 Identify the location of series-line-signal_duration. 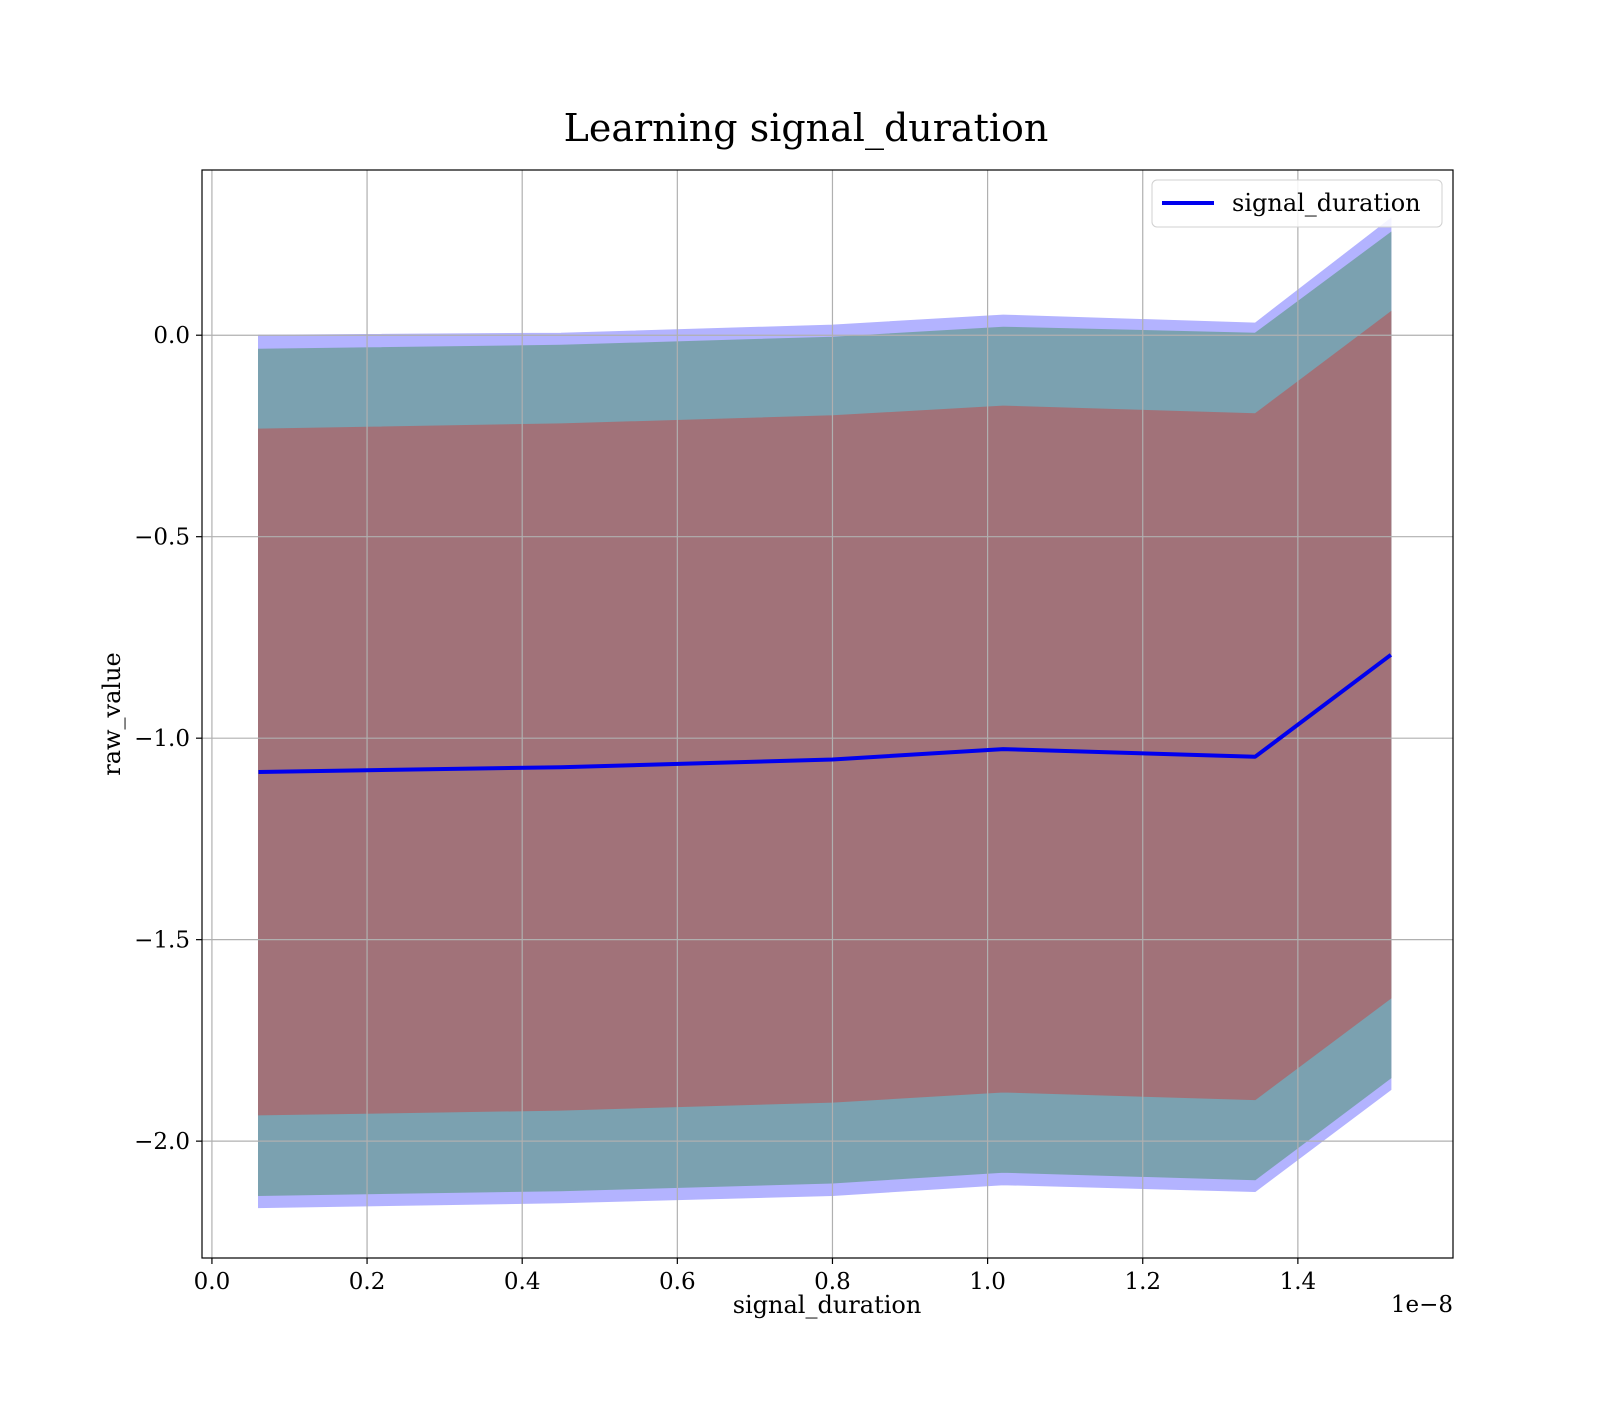
(825, 713).